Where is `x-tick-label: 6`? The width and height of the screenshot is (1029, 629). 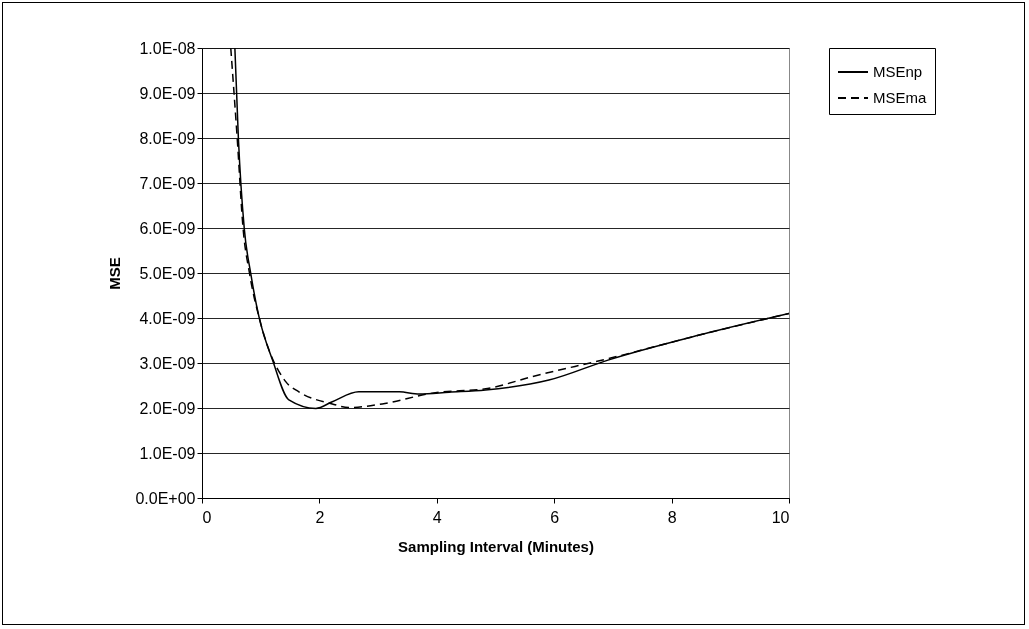 x-tick-label: 6 is located at coordinates (555, 517).